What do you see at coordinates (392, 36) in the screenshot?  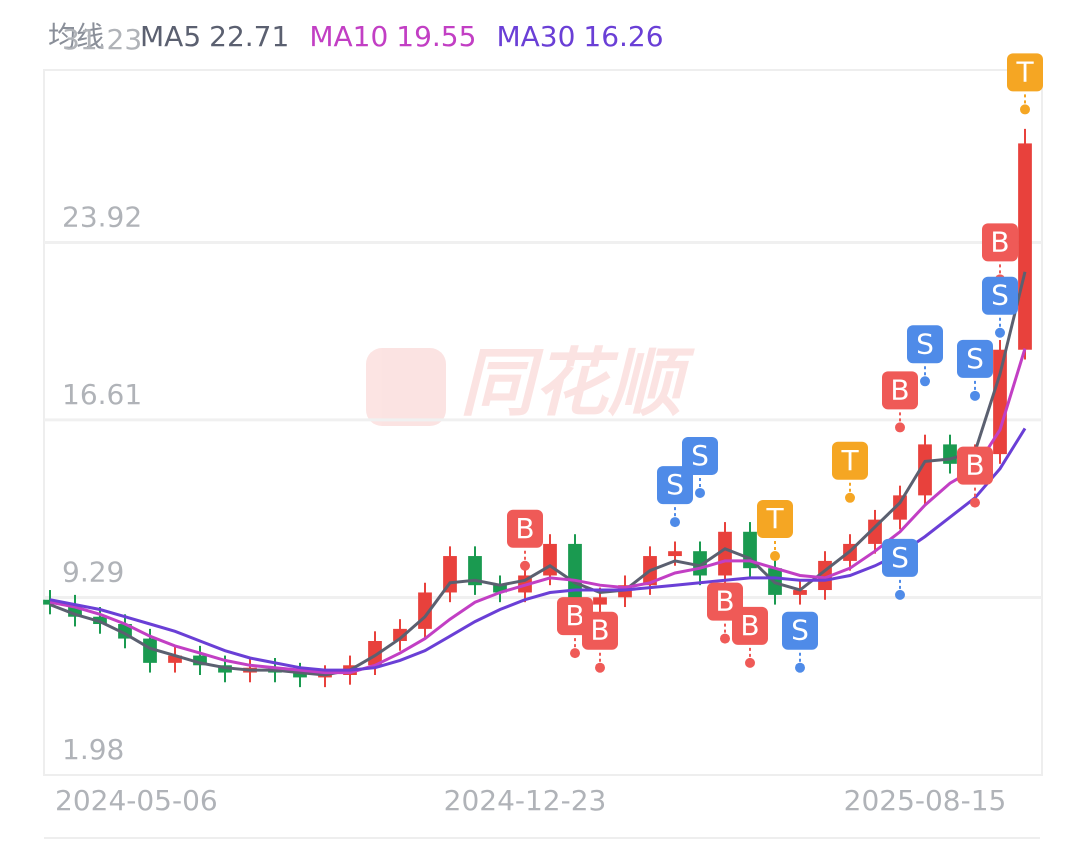 I see `legend-entry: MA10 19.55` at bounding box center [392, 36].